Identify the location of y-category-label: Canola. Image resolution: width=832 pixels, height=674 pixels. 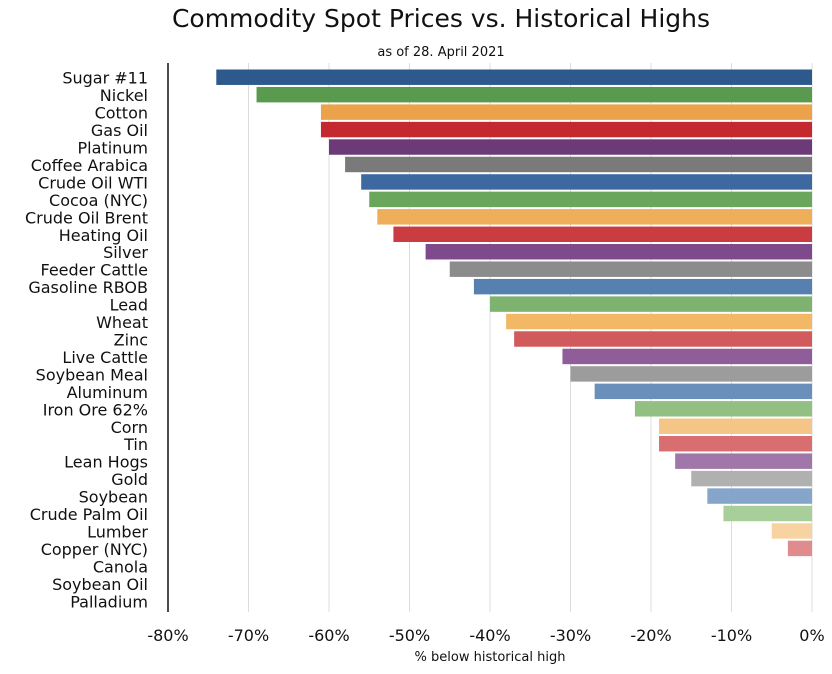
(120, 566).